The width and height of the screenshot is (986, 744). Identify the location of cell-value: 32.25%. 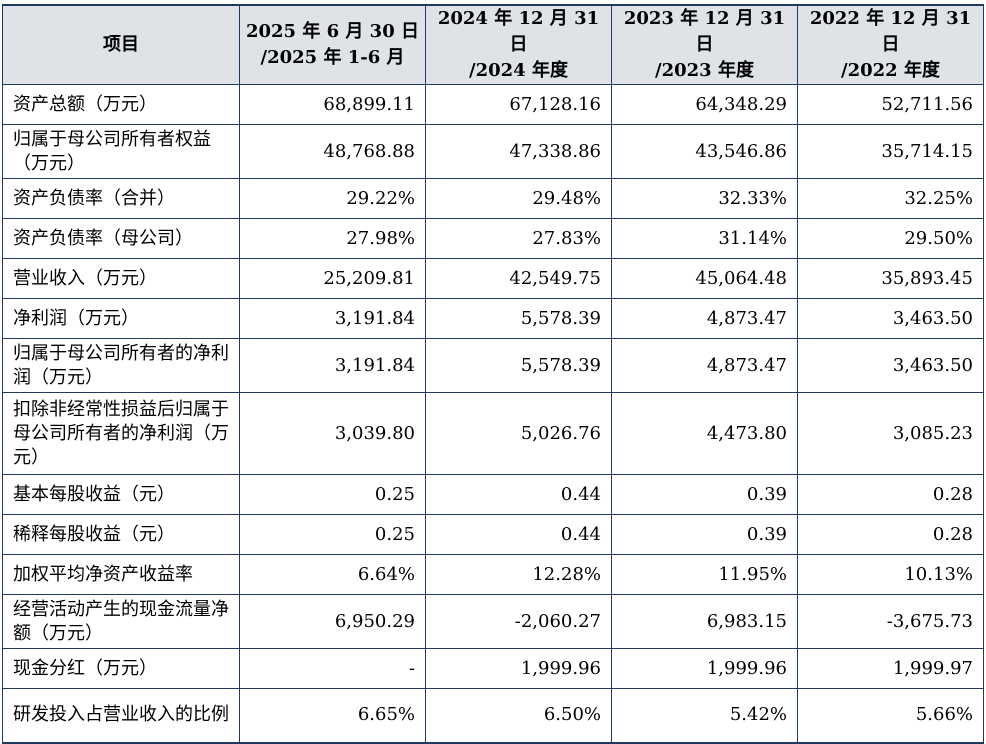
(890, 198).